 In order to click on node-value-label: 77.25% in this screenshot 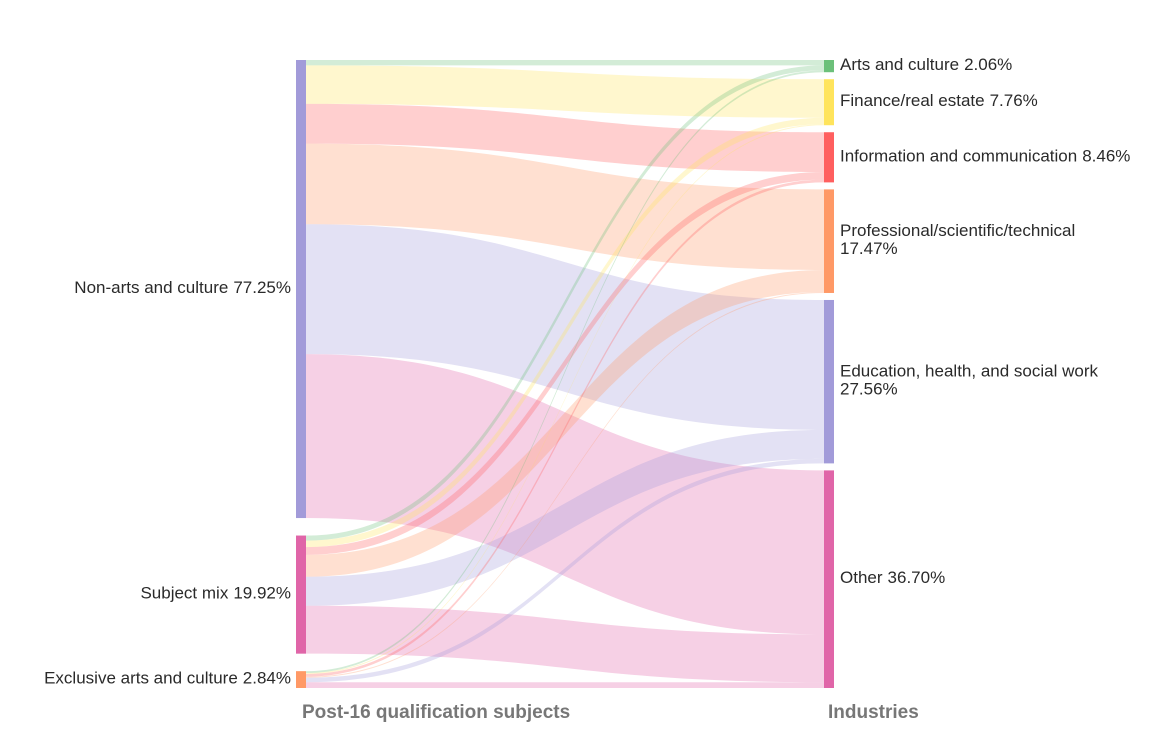, I will do `click(262, 288)`.